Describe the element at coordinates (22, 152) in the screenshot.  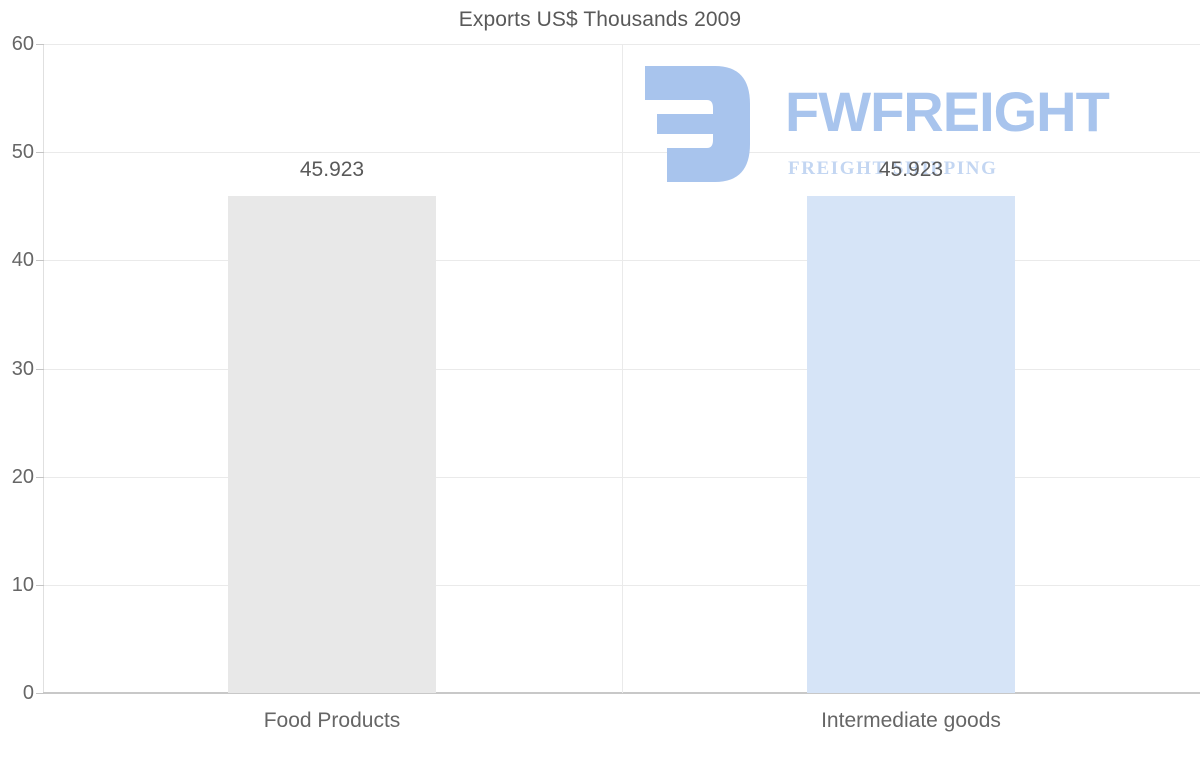
I see `y-tick-label-50: 50` at that location.